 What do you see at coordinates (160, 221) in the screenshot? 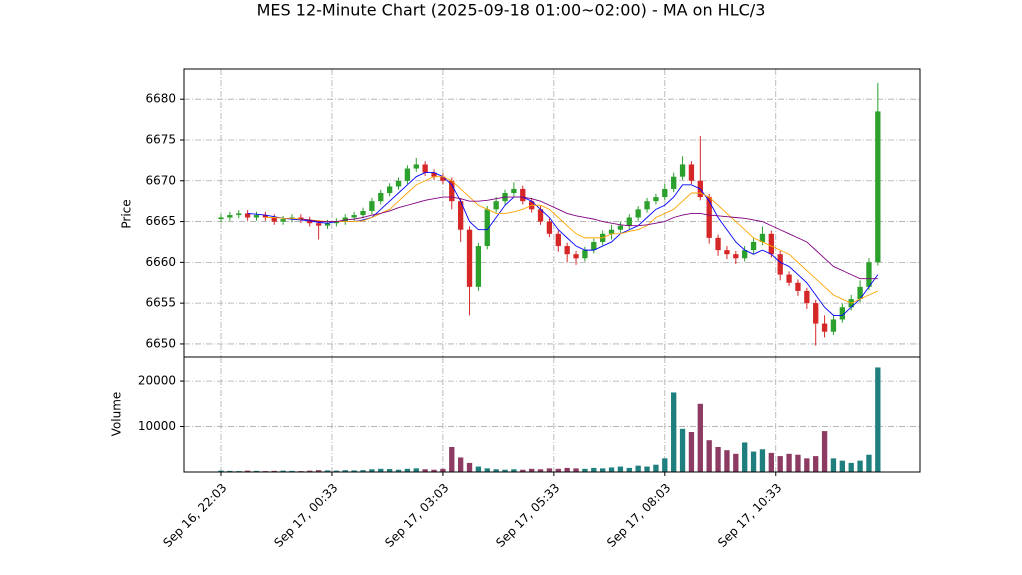
I see `y-tick-label: 6665` at bounding box center [160, 221].